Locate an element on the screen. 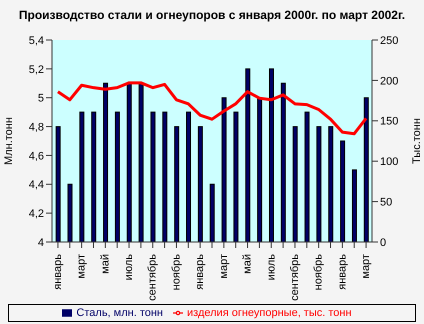 The image size is (424, 324). y2-tick-label: 150 is located at coordinates (389, 122).